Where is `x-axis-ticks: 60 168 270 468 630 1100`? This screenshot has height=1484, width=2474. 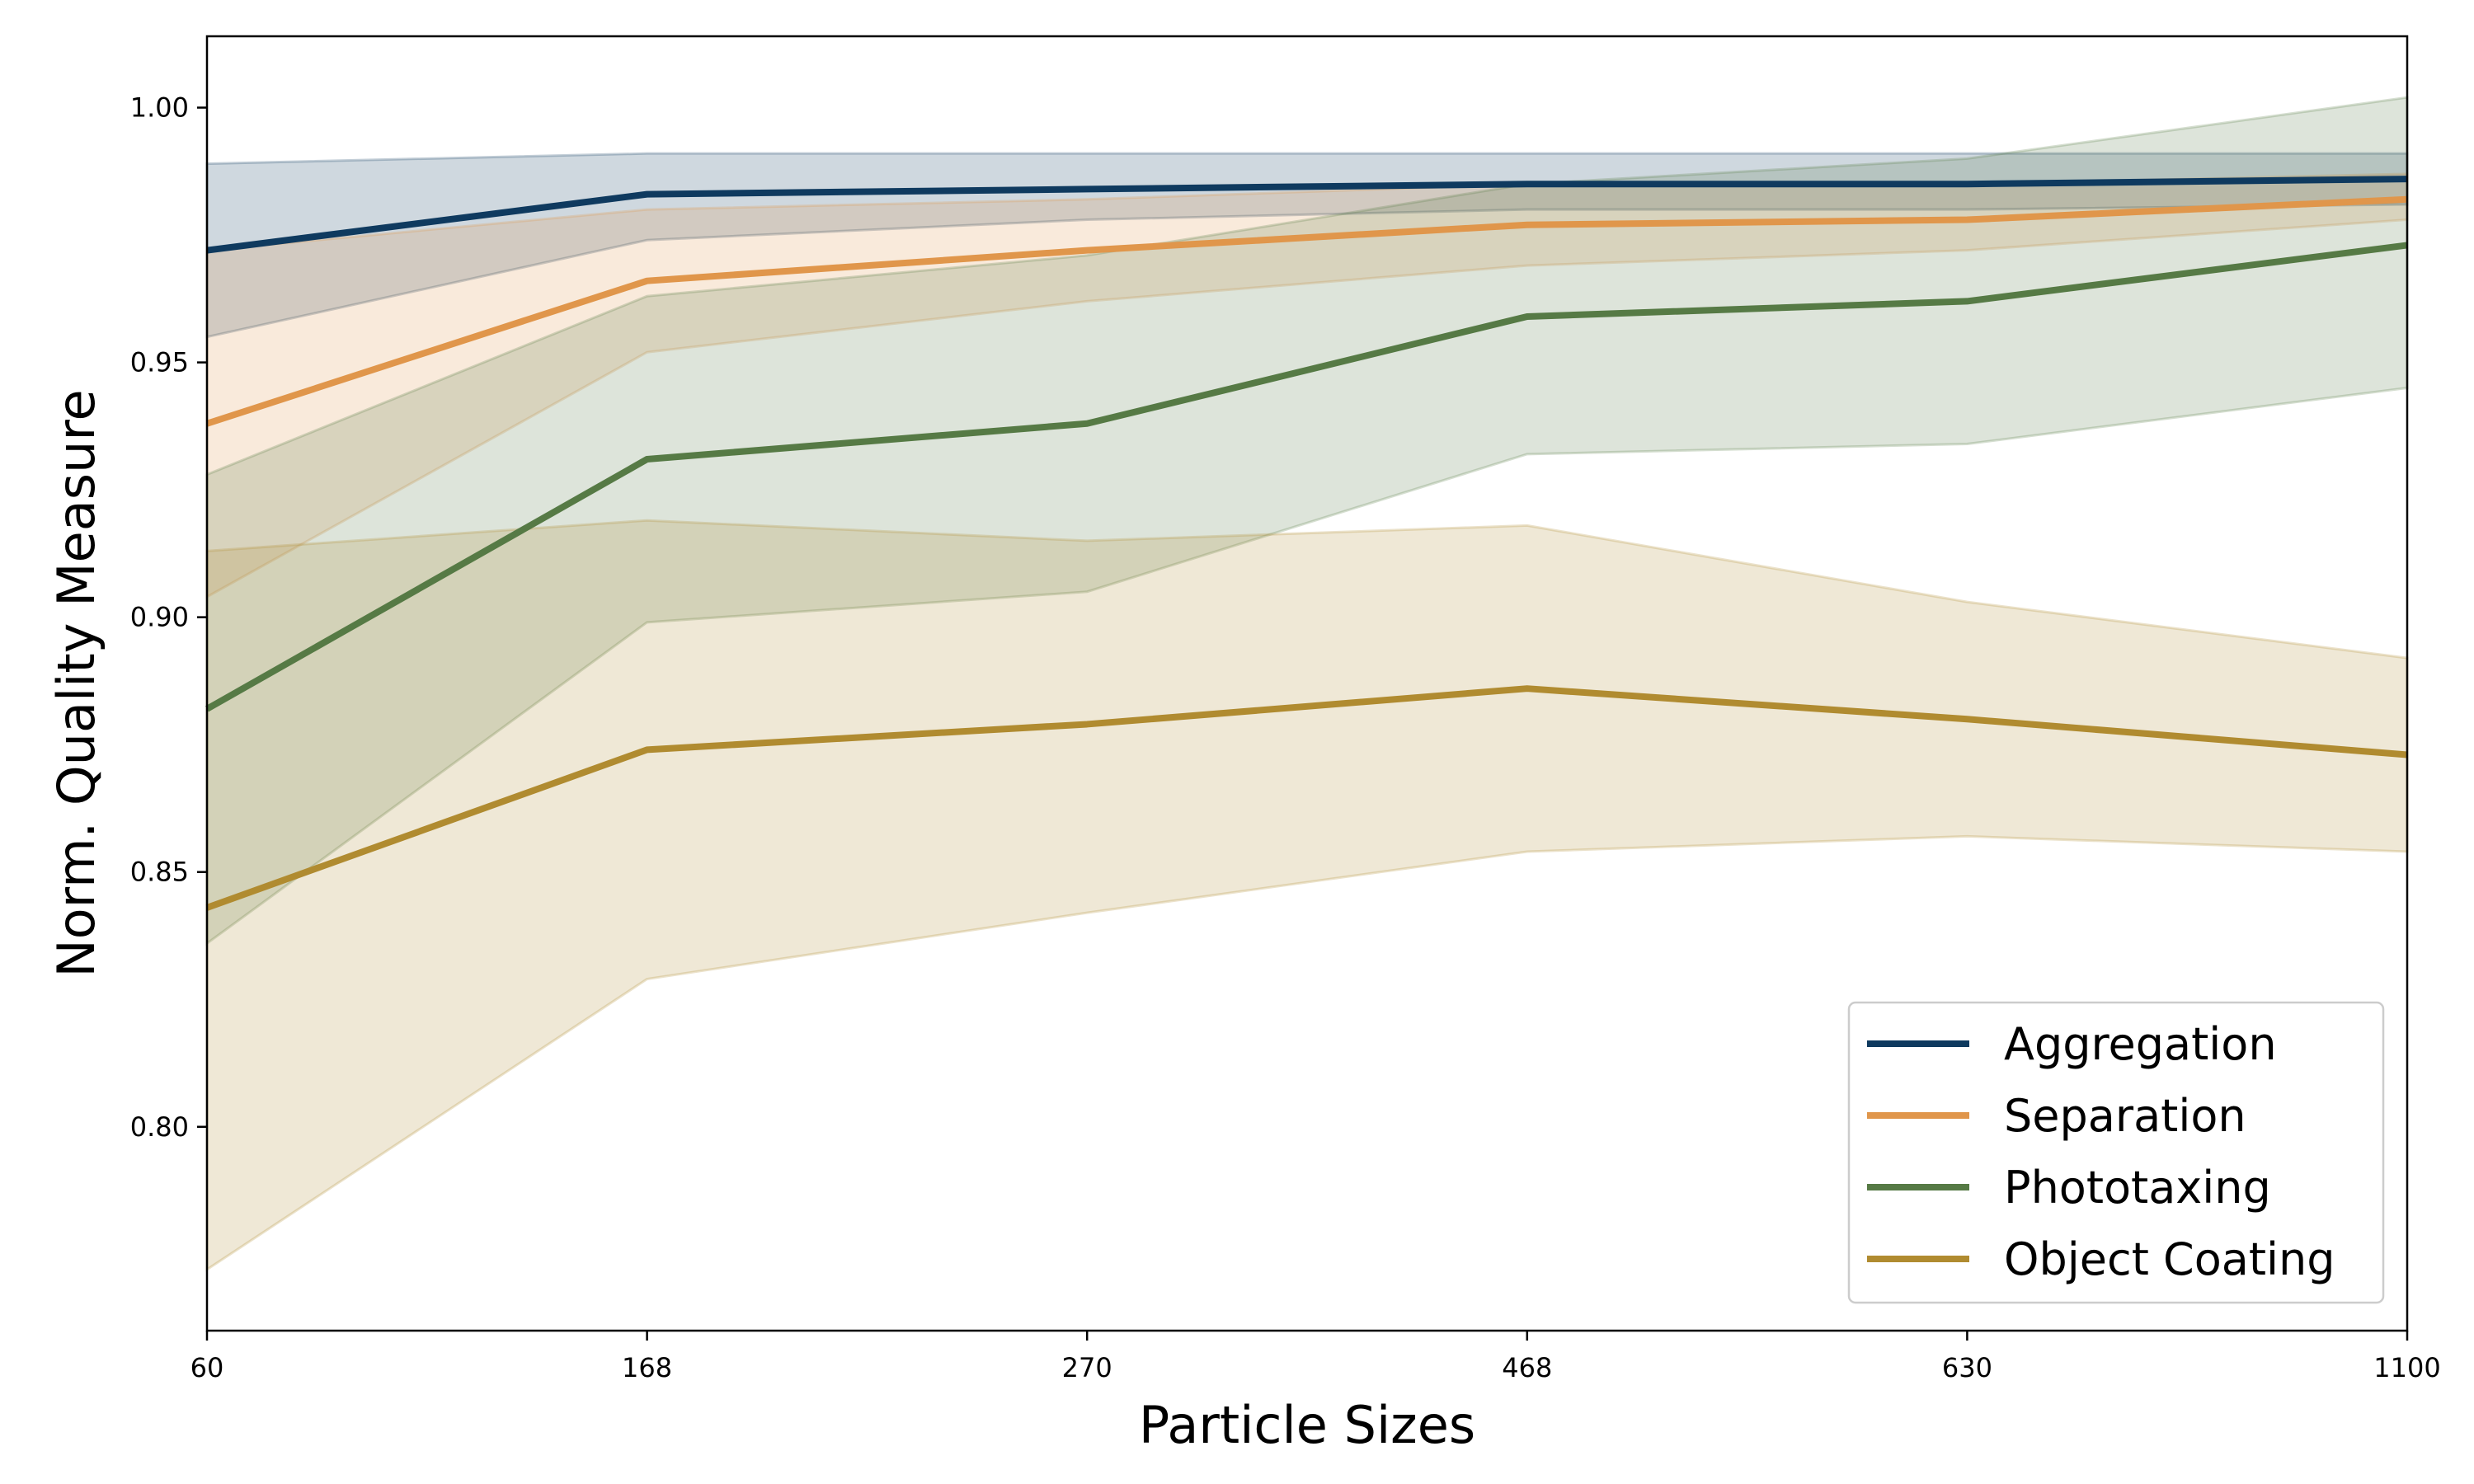
x-axis-ticks: 60 168 270 468 630 1100 is located at coordinates (1315, 1357).